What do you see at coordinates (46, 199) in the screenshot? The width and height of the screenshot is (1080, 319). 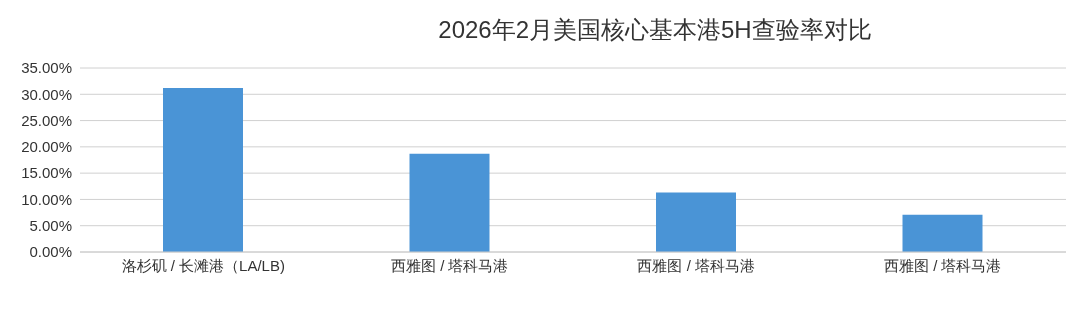 I see `y-tick-label: 10.00%` at bounding box center [46, 199].